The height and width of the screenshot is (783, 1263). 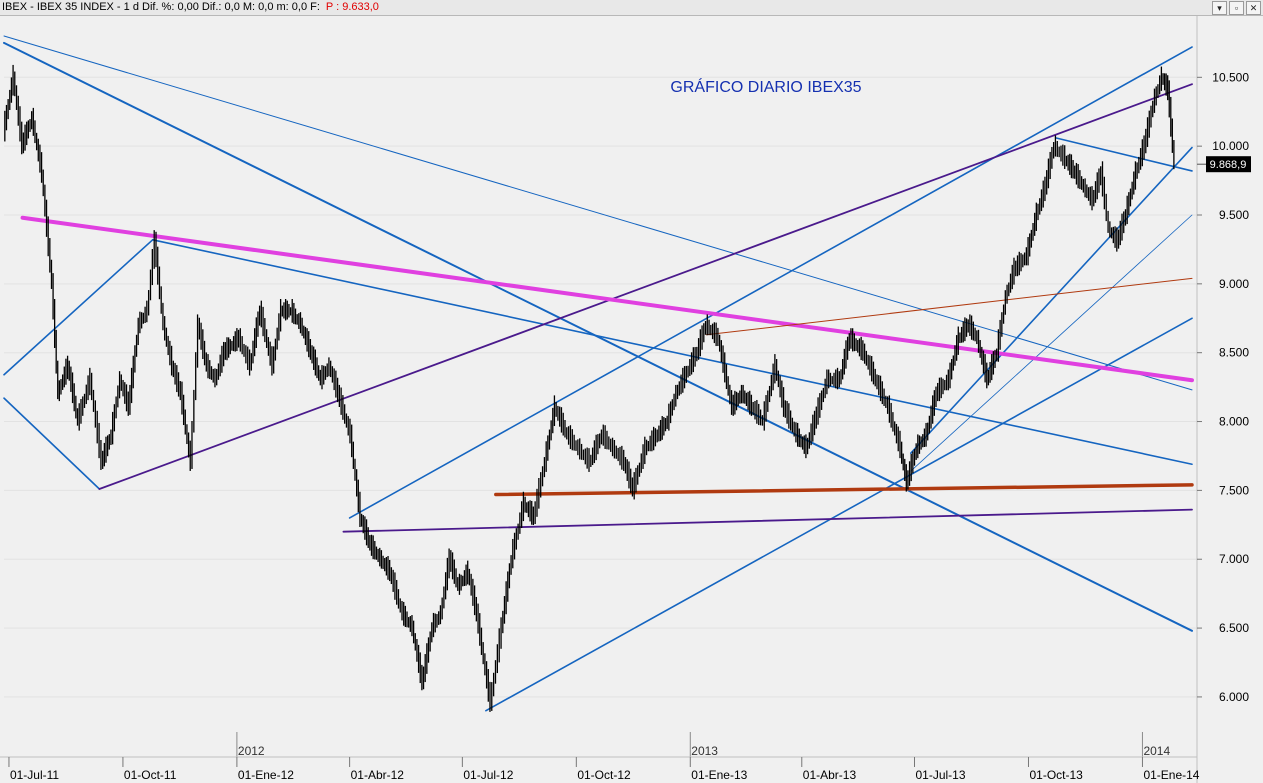 What do you see at coordinates (1253, 8) in the screenshot?
I see `close-button: ✕` at bounding box center [1253, 8].